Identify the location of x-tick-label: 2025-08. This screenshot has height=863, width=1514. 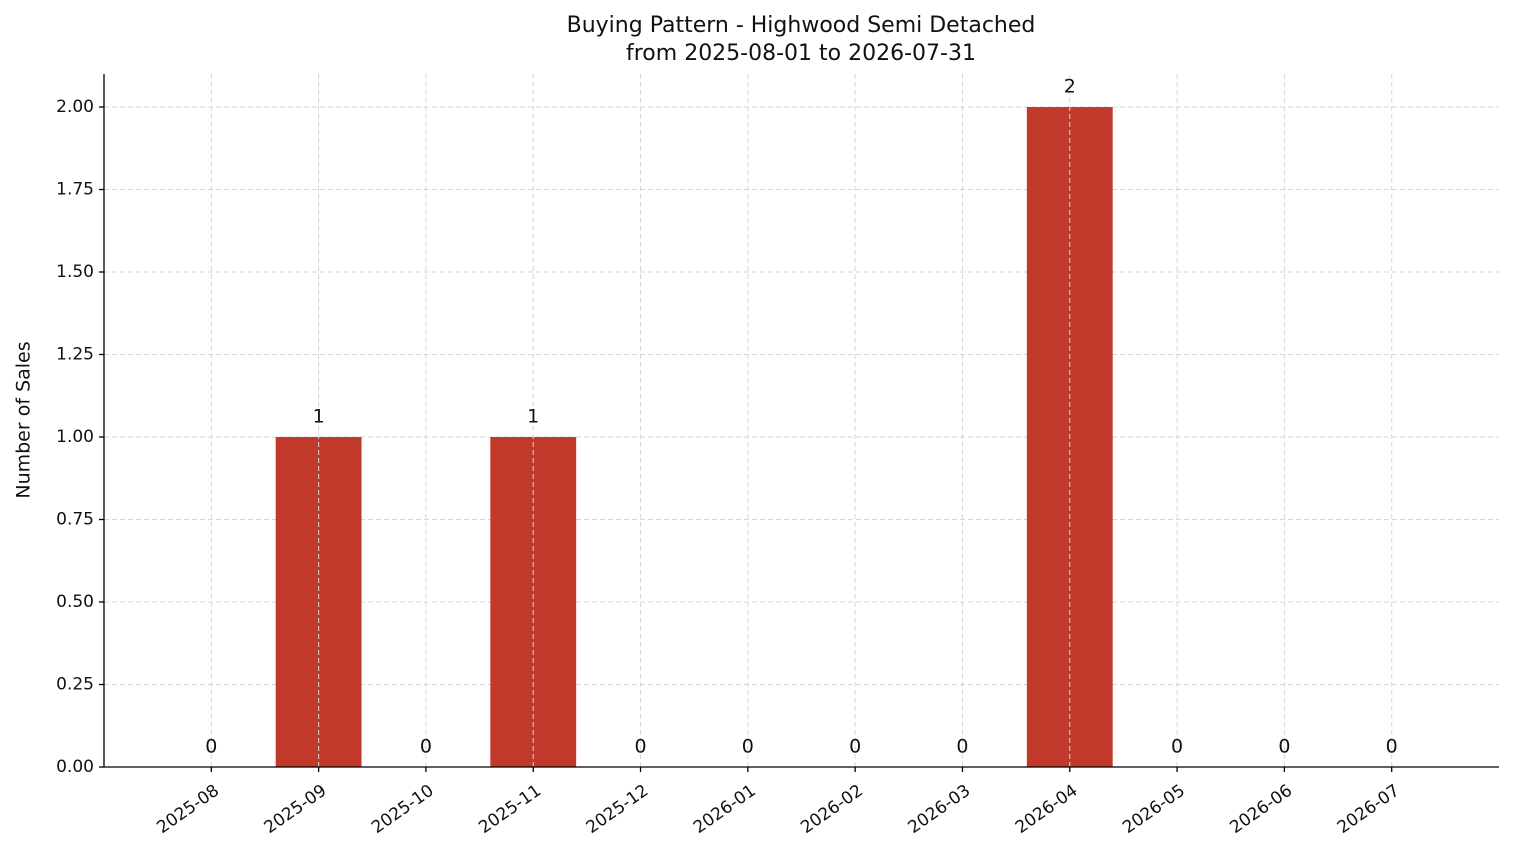
(188, 809).